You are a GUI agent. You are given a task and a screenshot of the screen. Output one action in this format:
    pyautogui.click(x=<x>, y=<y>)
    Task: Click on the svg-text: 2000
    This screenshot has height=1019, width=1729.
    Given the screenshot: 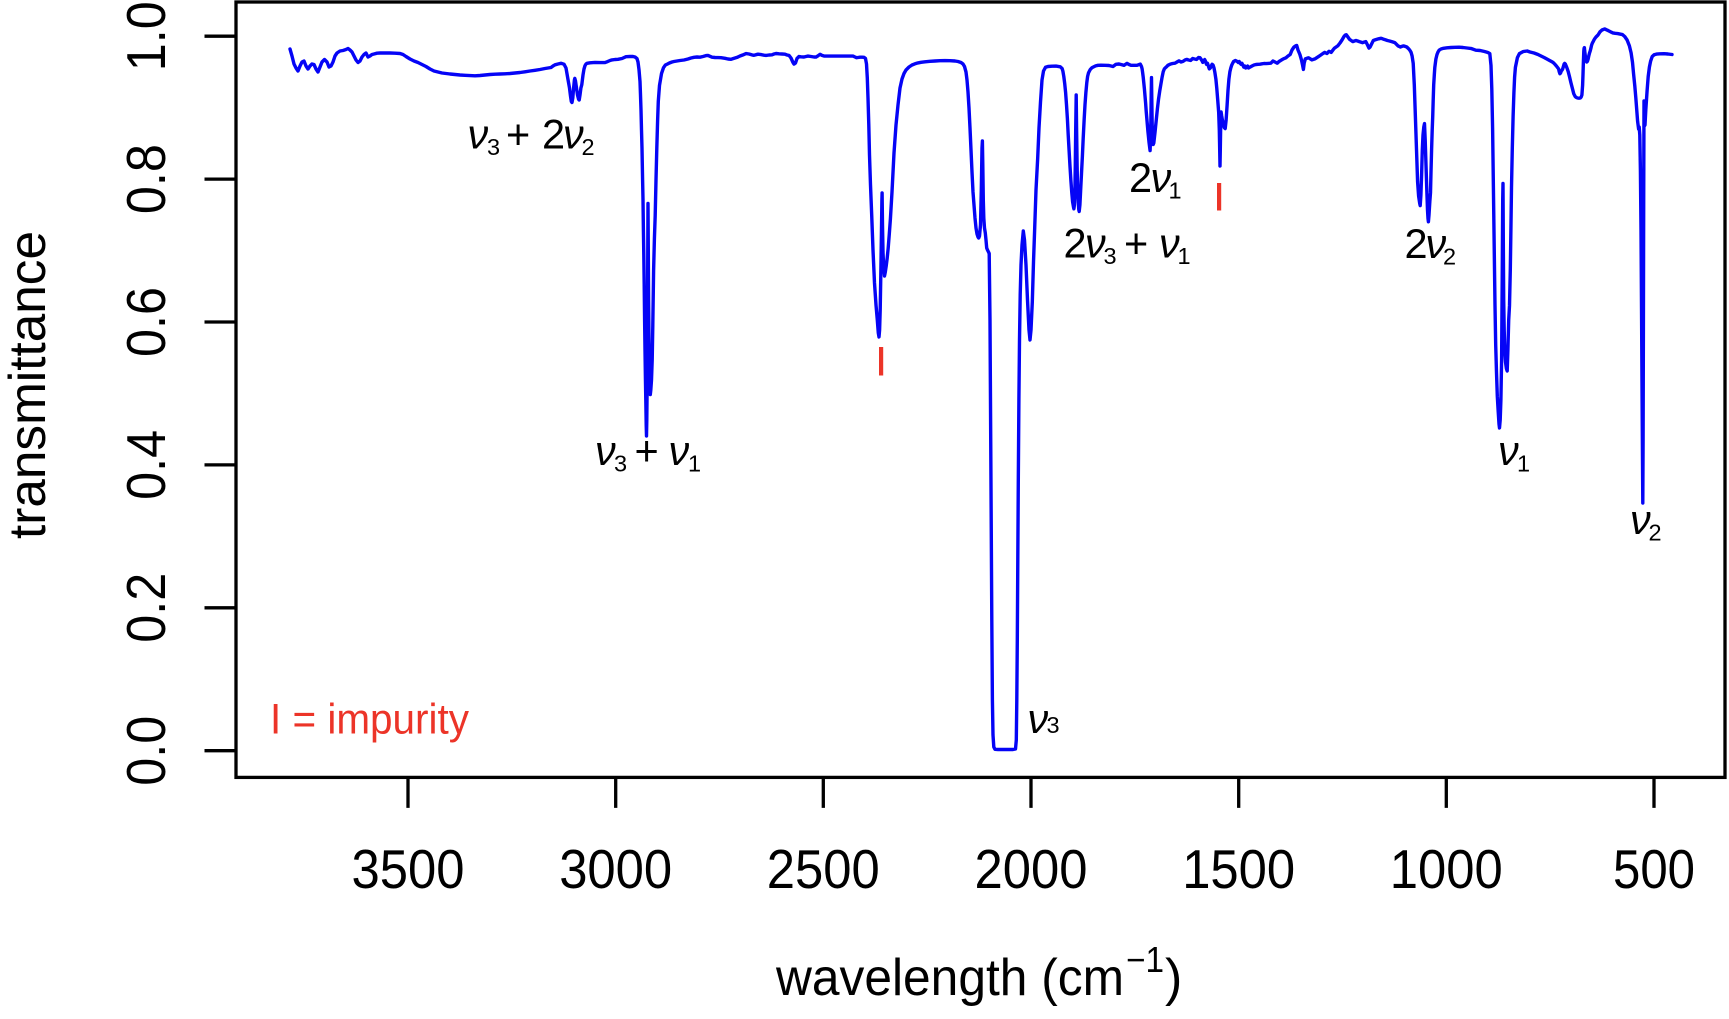 What is the action you would take?
    pyautogui.click(x=1031, y=869)
    